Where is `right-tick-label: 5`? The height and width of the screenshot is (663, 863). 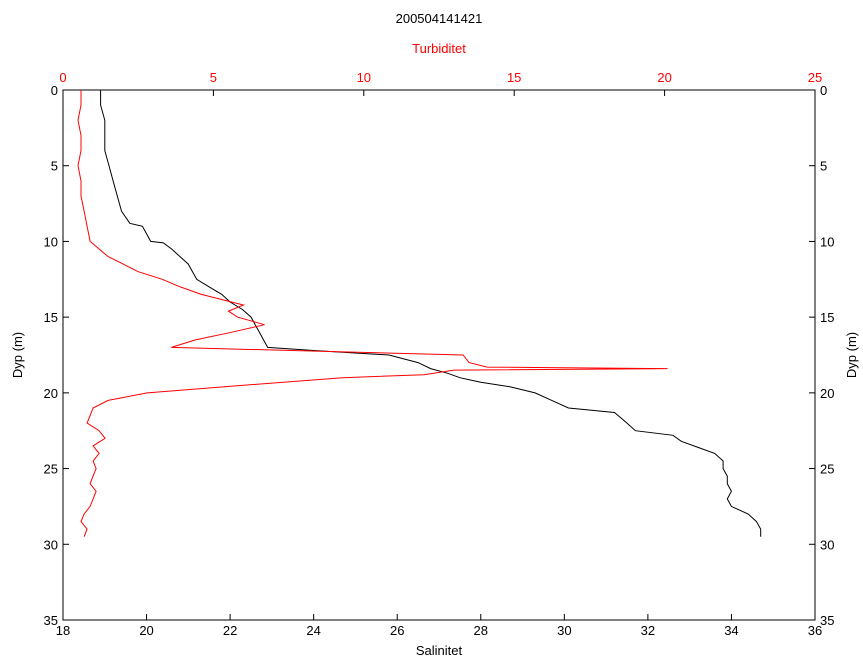 right-tick-label: 5 is located at coordinates (823, 166).